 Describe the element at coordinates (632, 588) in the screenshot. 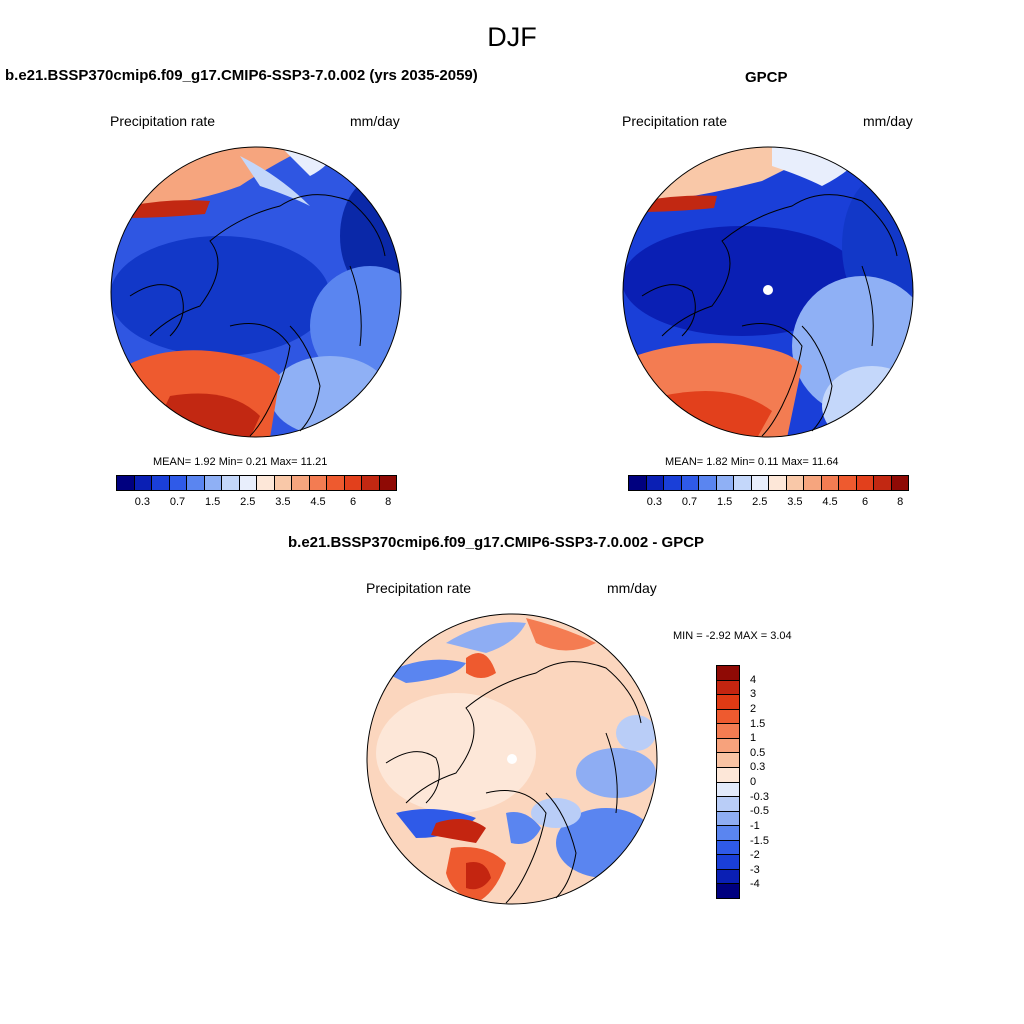

I see `panel-diff-units: mm/day` at that location.